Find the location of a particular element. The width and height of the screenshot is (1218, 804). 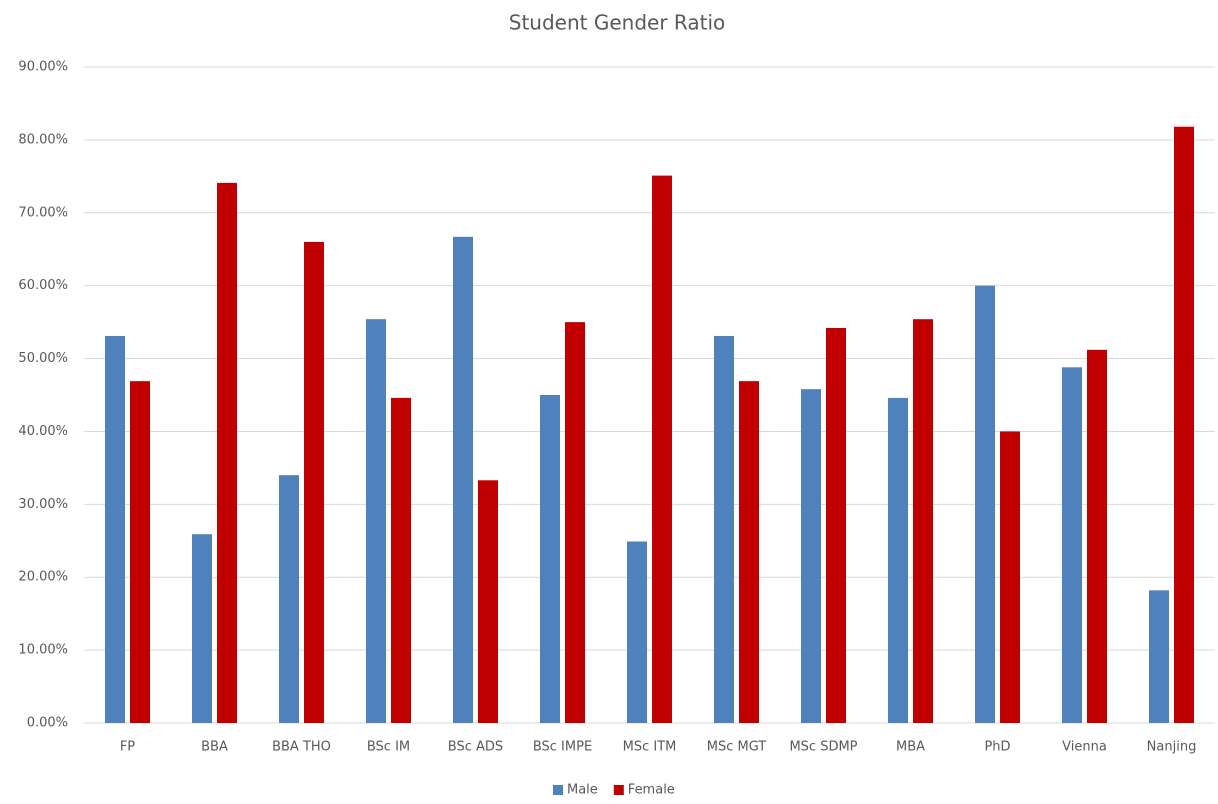

y-tick-label: 40.00% is located at coordinates (43, 431).